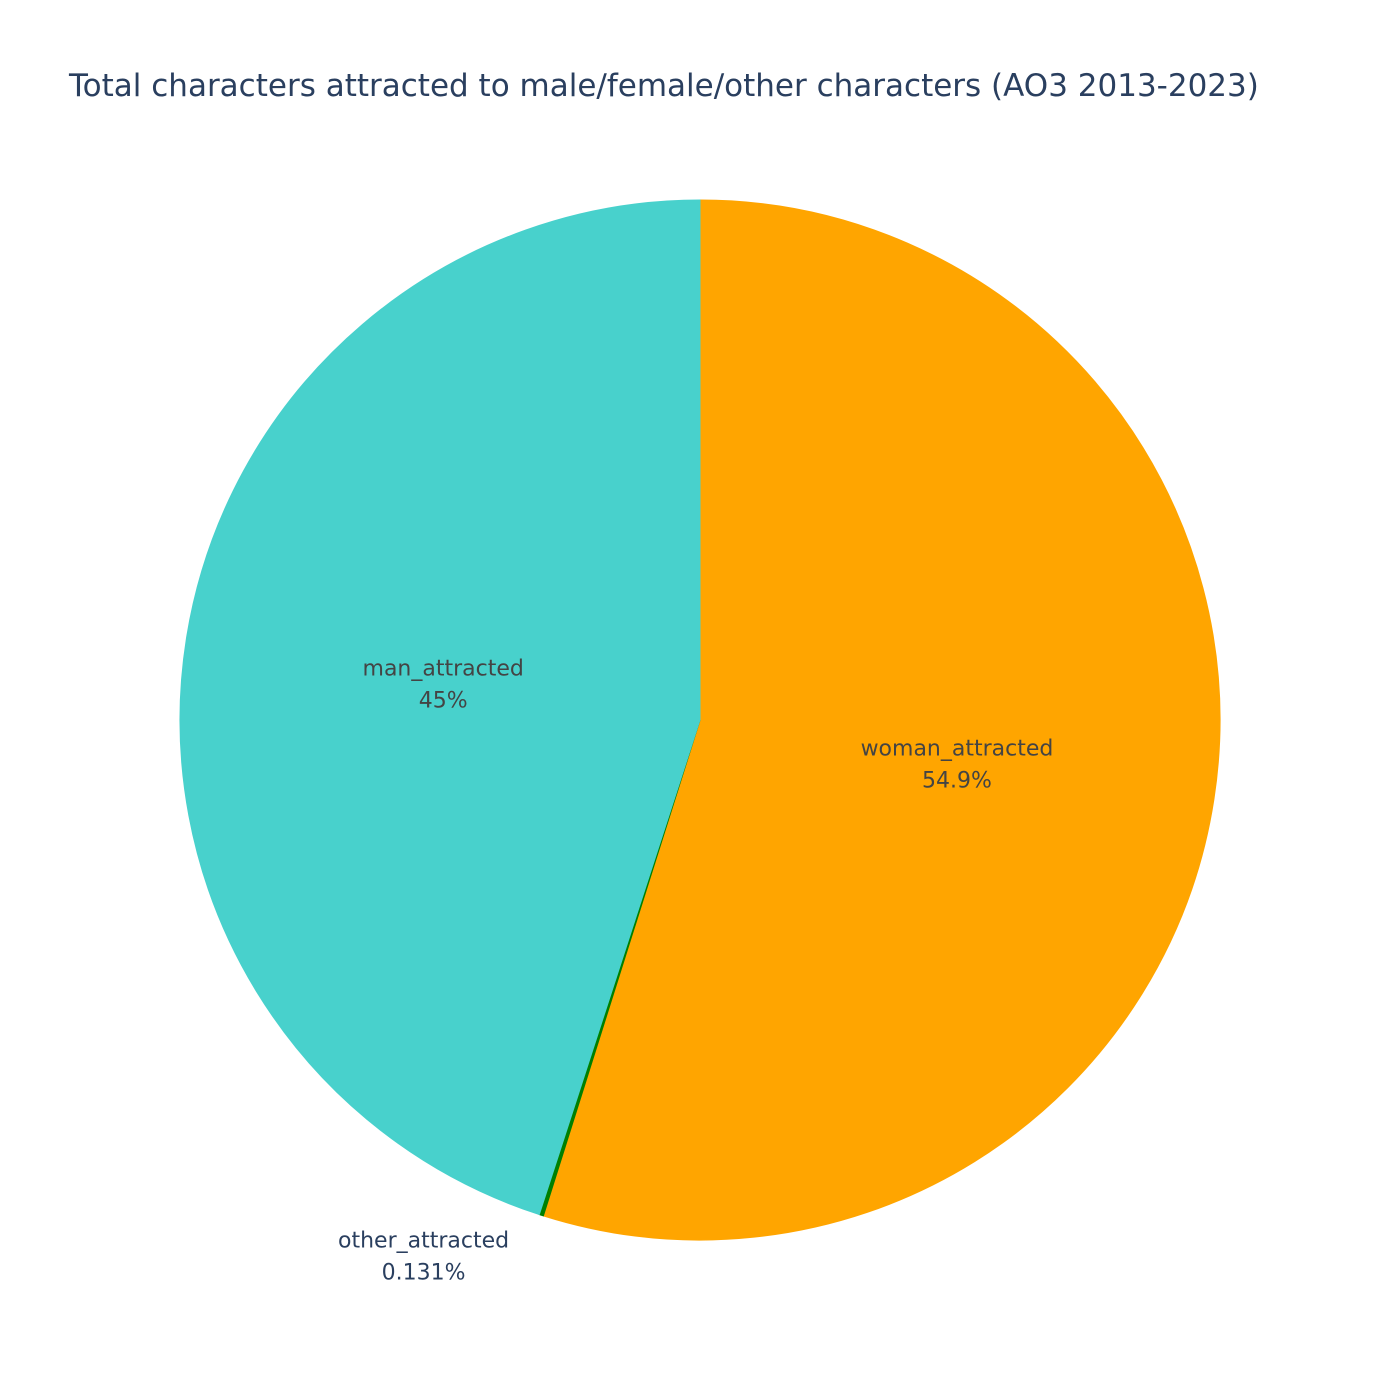  What do you see at coordinates (443, 700) in the screenshot?
I see `slice-percent-man-attracted: 45%` at bounding box center [443, 700].